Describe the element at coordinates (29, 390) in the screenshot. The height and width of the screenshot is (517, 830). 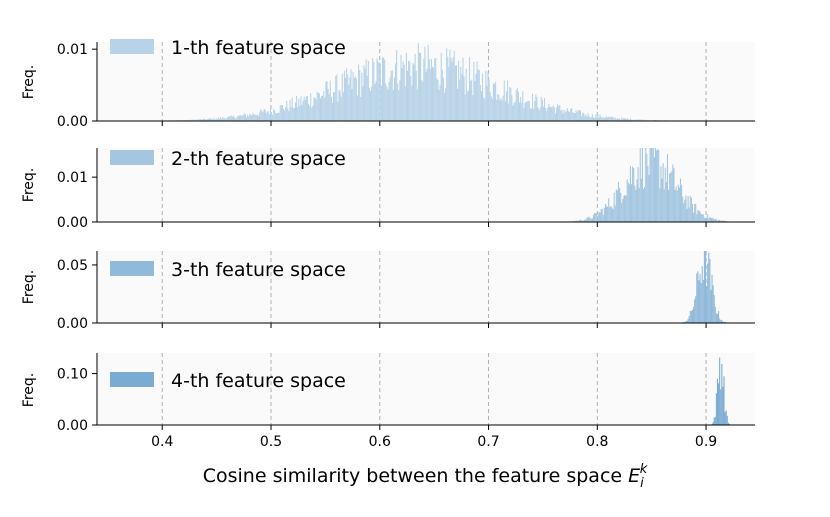
I see `panel-4-ylabel: Freq.` at that location.